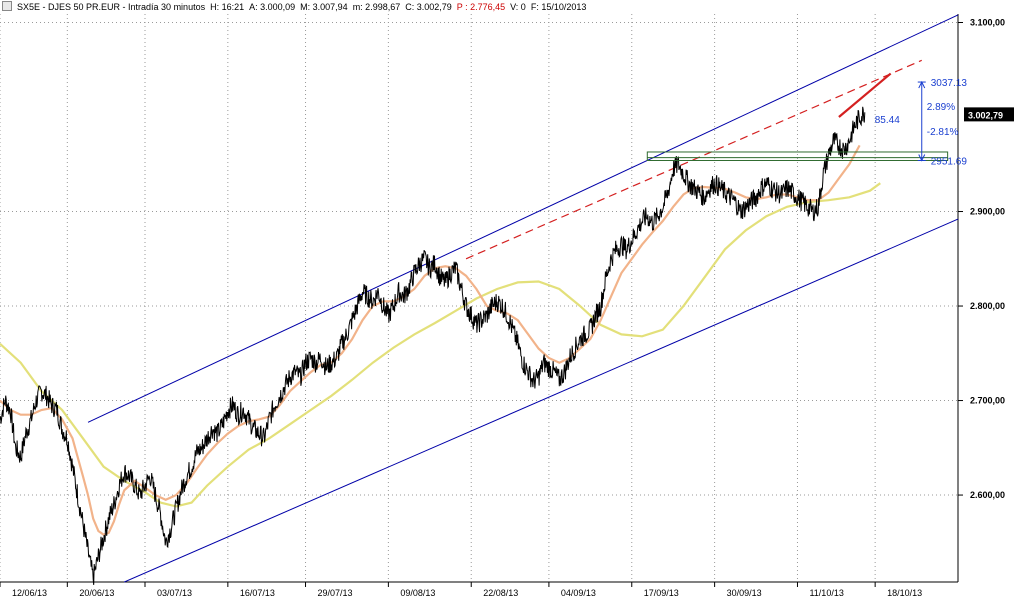  Describe the element at coordinates (987, 23) in the screenshot. I see `y-tick-label: 3.100,00` at that location.